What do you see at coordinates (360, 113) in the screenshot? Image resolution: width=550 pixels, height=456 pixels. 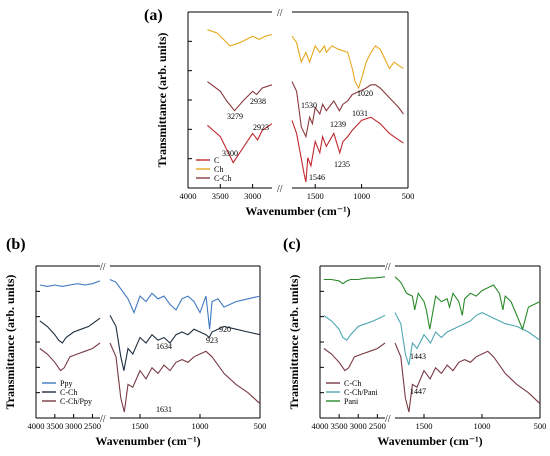 I see `peak-label: 1031` at bounding box center [360, 113].